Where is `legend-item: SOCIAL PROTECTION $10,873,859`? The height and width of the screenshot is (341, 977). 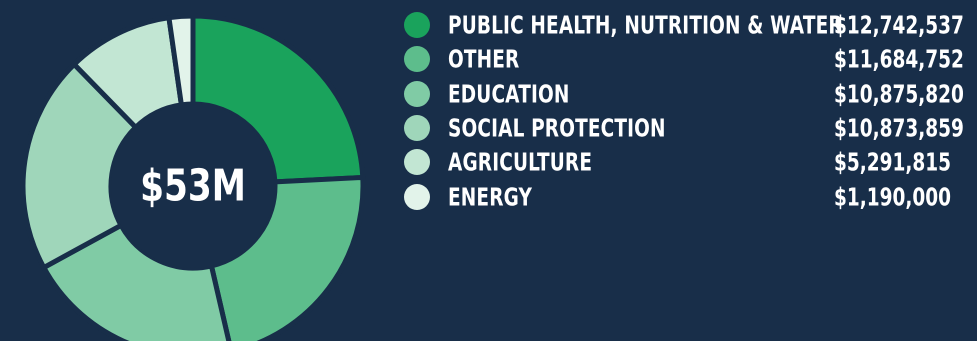 legend-item: SOCIAL PROTECTION $10,873,859 is located at coordinates (684, 128).